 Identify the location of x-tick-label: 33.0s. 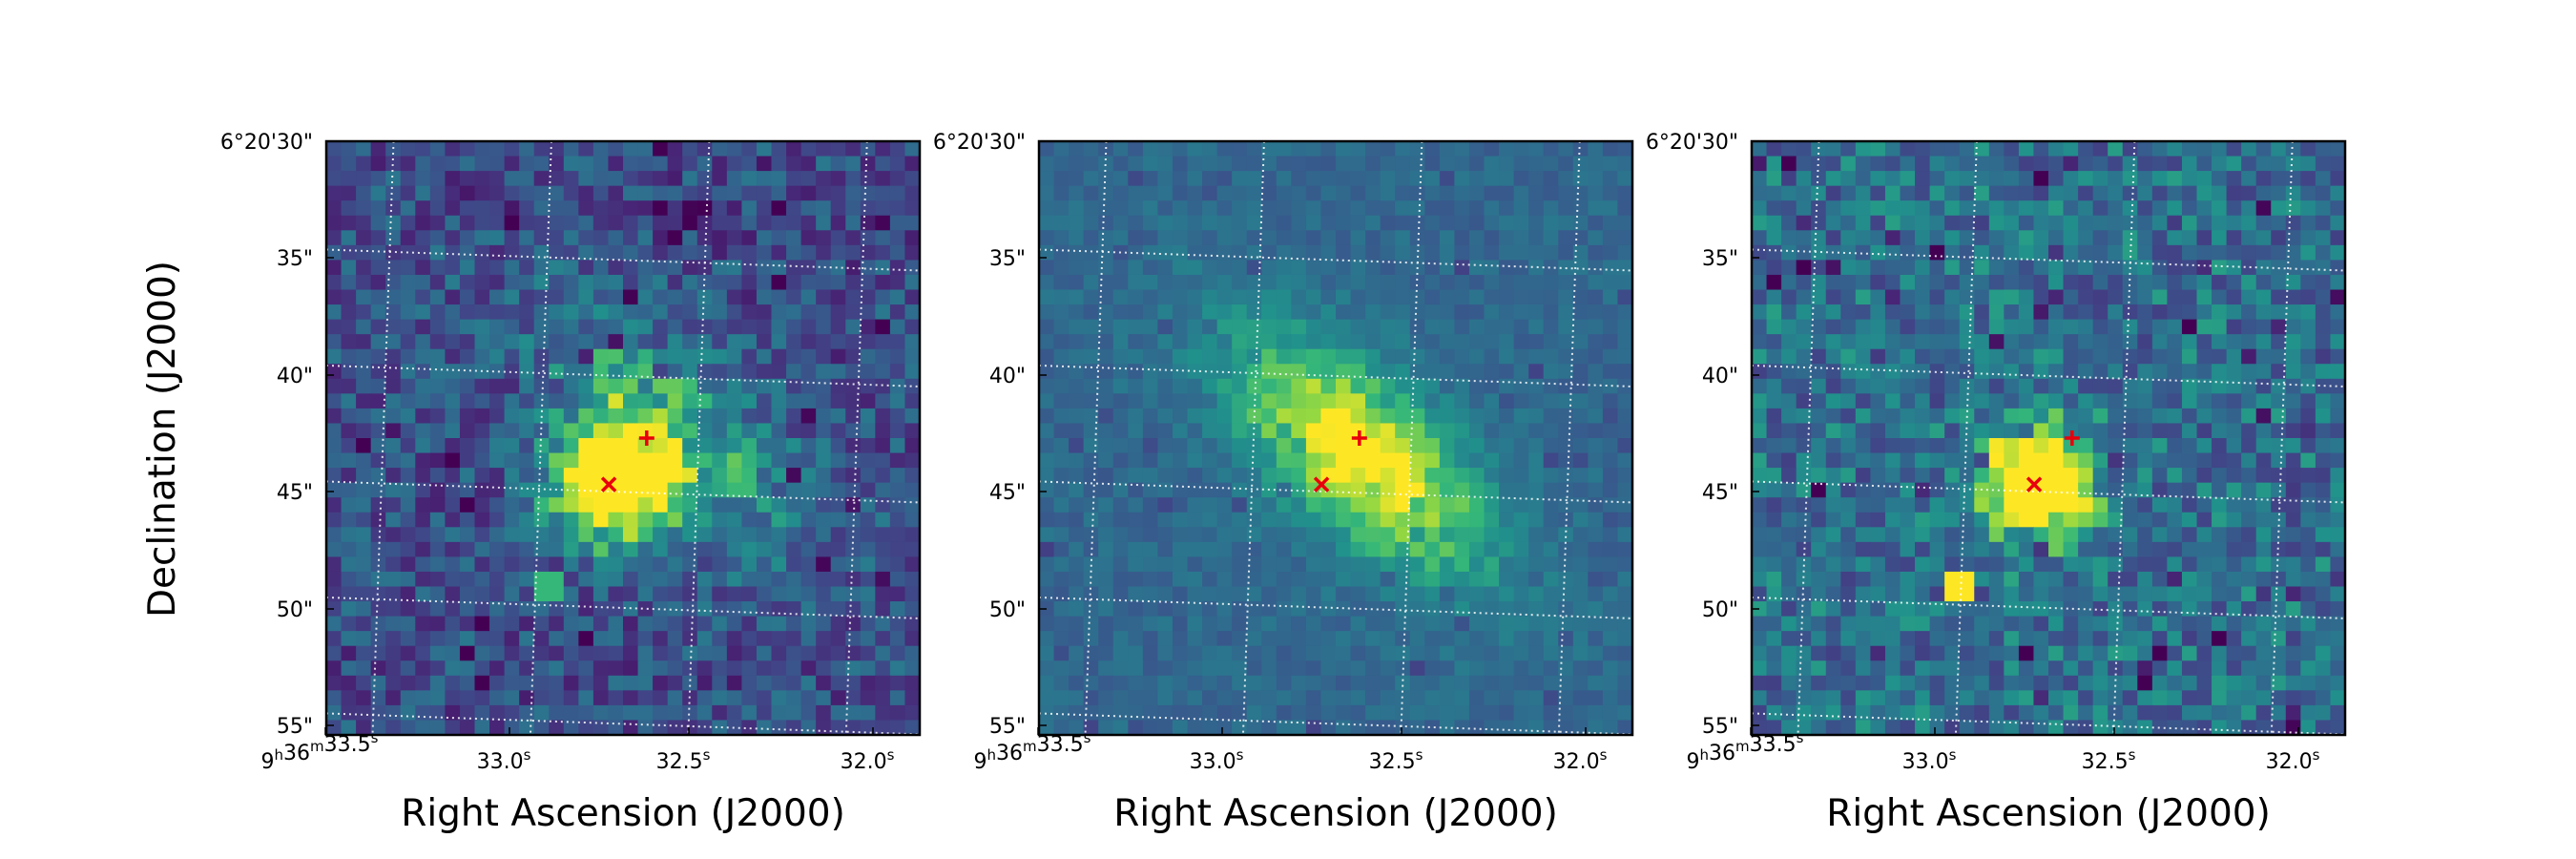
(1929, 760).